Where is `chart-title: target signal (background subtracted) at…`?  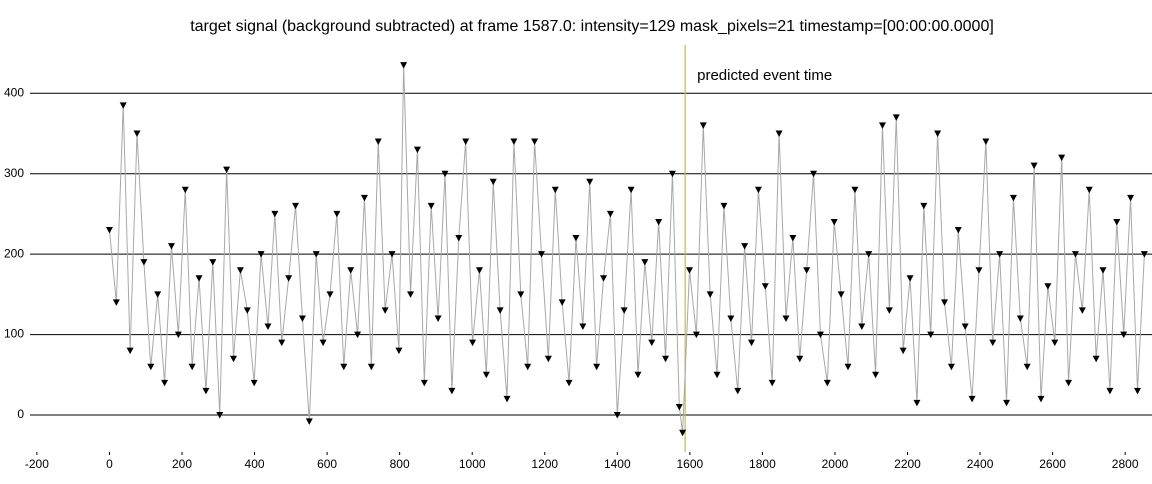 chart-title: target signal (background subtracted) at… is located at coordinates (592, 26).